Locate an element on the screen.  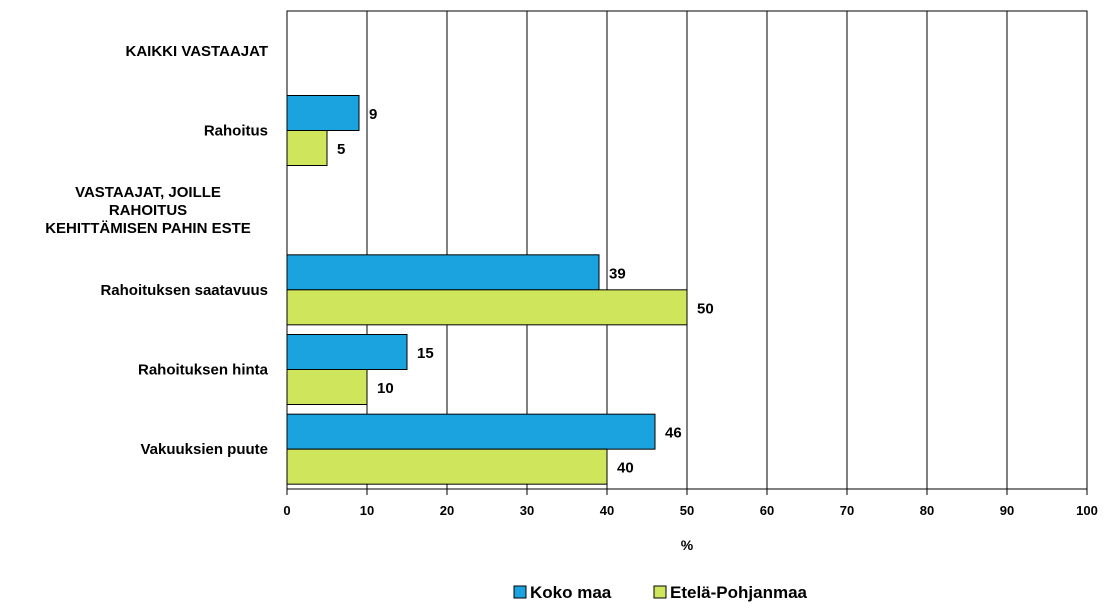
x-tick-label: 0 is located at coordinates (286, 510).